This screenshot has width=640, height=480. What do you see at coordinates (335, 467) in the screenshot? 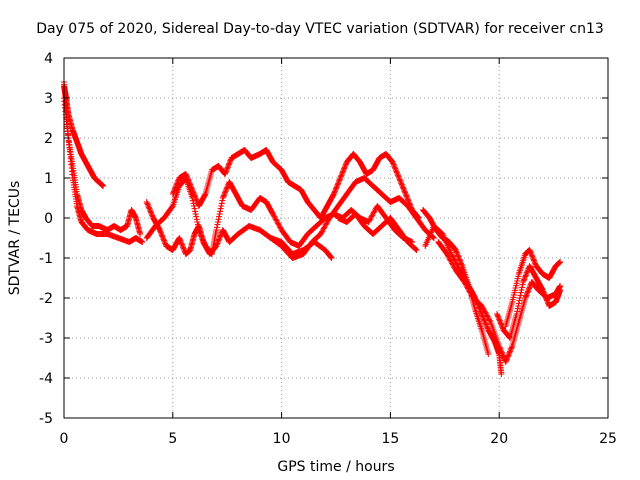
I see `x-axis-label: GPS time / hours` at bounding box center [335, 467].